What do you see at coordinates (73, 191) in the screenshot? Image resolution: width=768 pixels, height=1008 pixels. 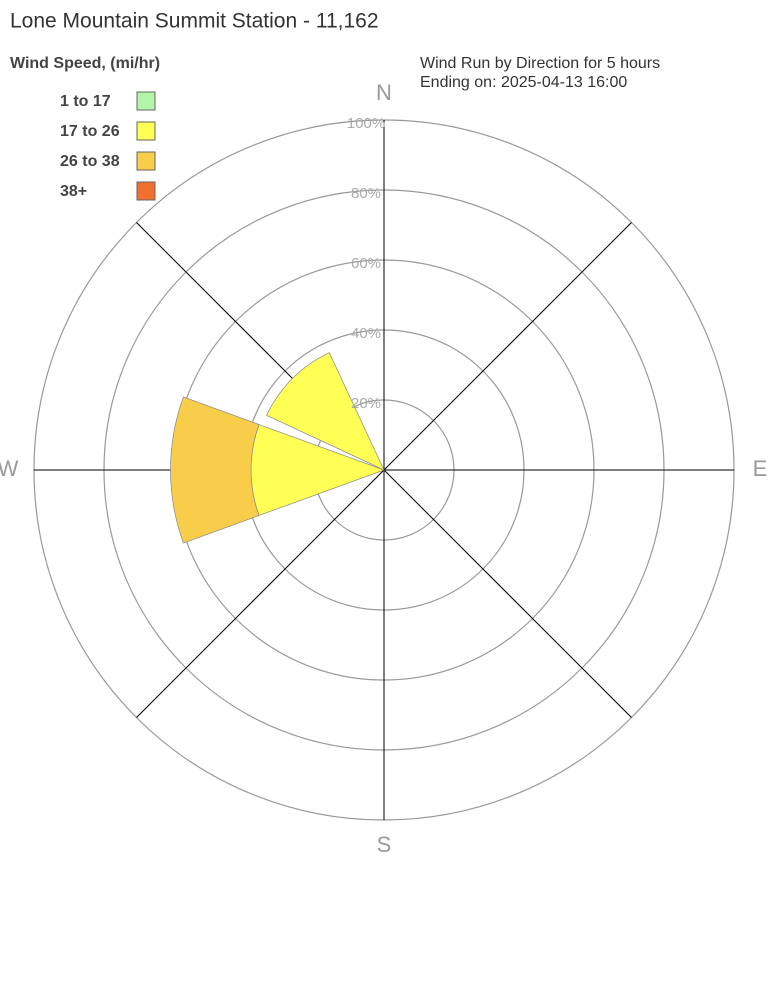 I see `legend-label: 38+` at bounding box center [73, 191].